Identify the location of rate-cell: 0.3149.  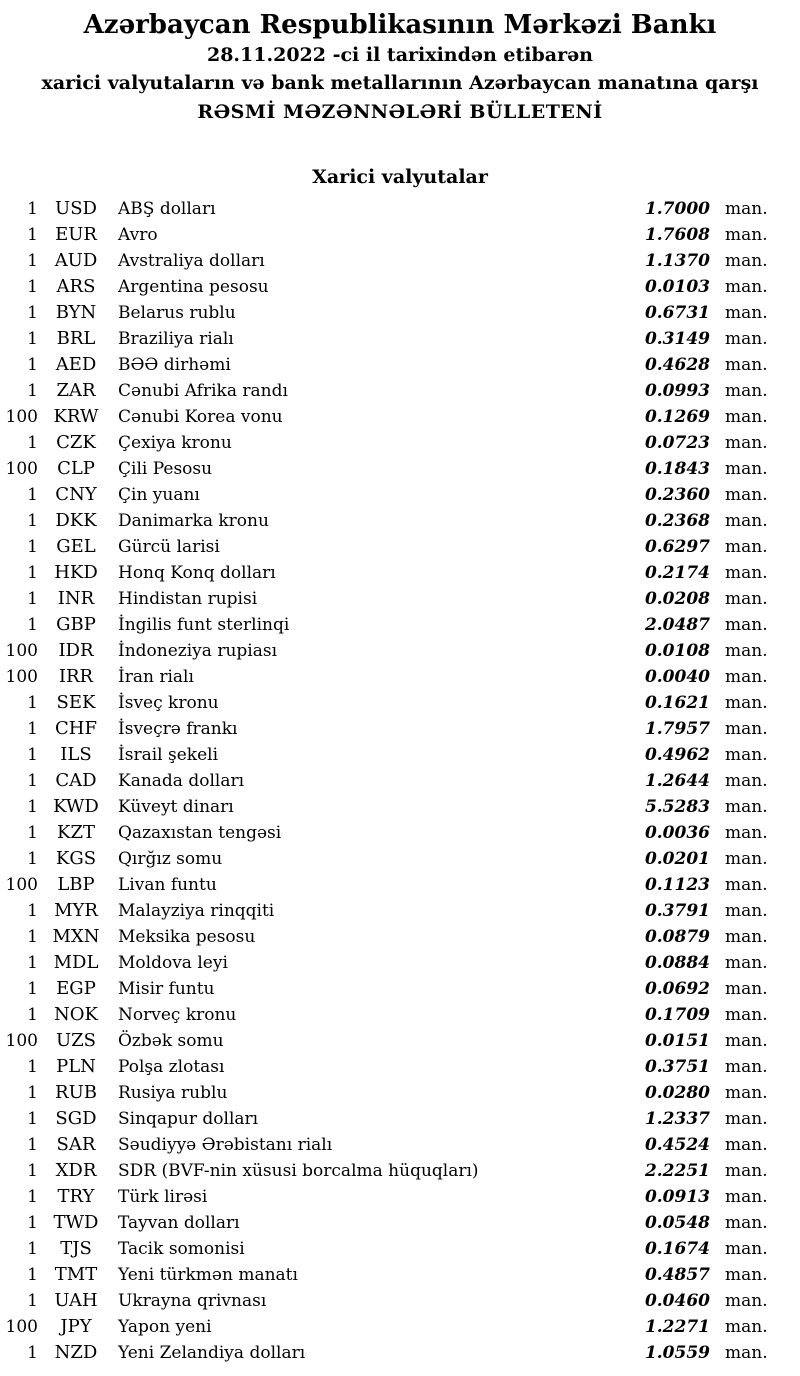
(677, 339).